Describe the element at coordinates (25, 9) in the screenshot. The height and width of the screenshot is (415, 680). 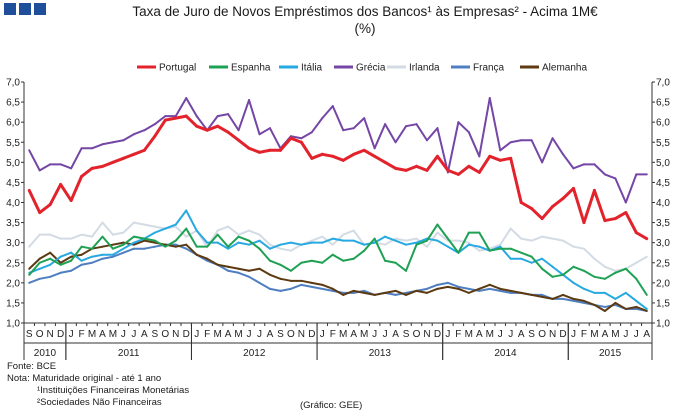
I see `logo` at that location.